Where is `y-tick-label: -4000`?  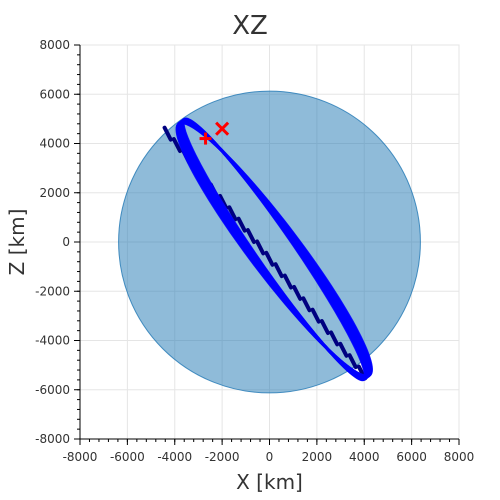
y-tick-label: -4000 is located at coordinates (52, 341).